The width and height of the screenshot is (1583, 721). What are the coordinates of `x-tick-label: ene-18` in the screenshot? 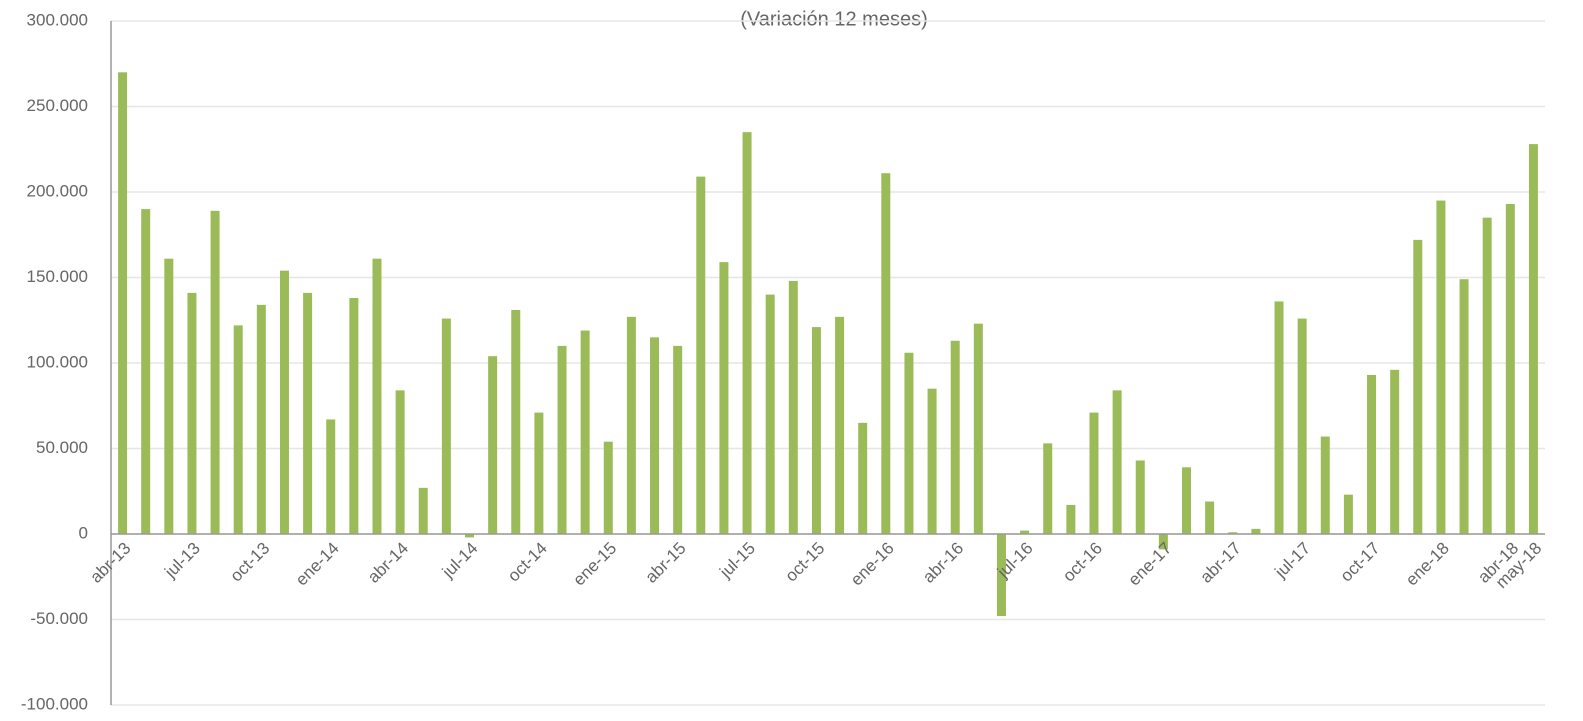 It's located at (1427, 564).